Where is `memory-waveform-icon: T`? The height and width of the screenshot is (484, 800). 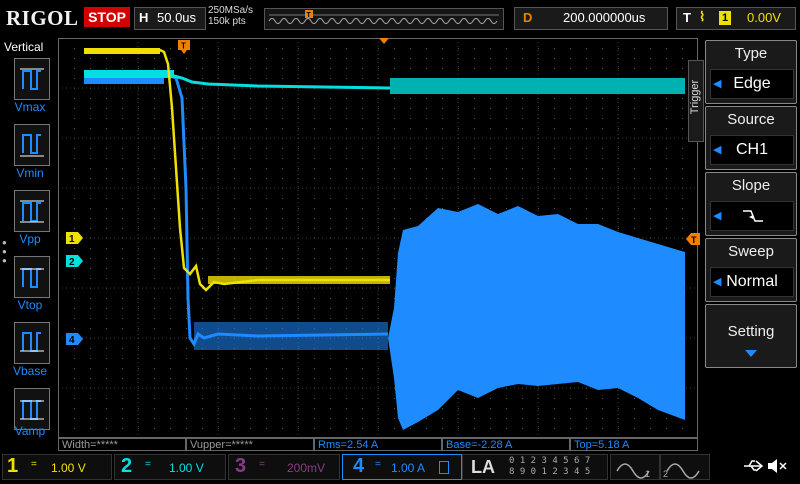
memory-waveform-icon: T is located at coordinates (383, 17).